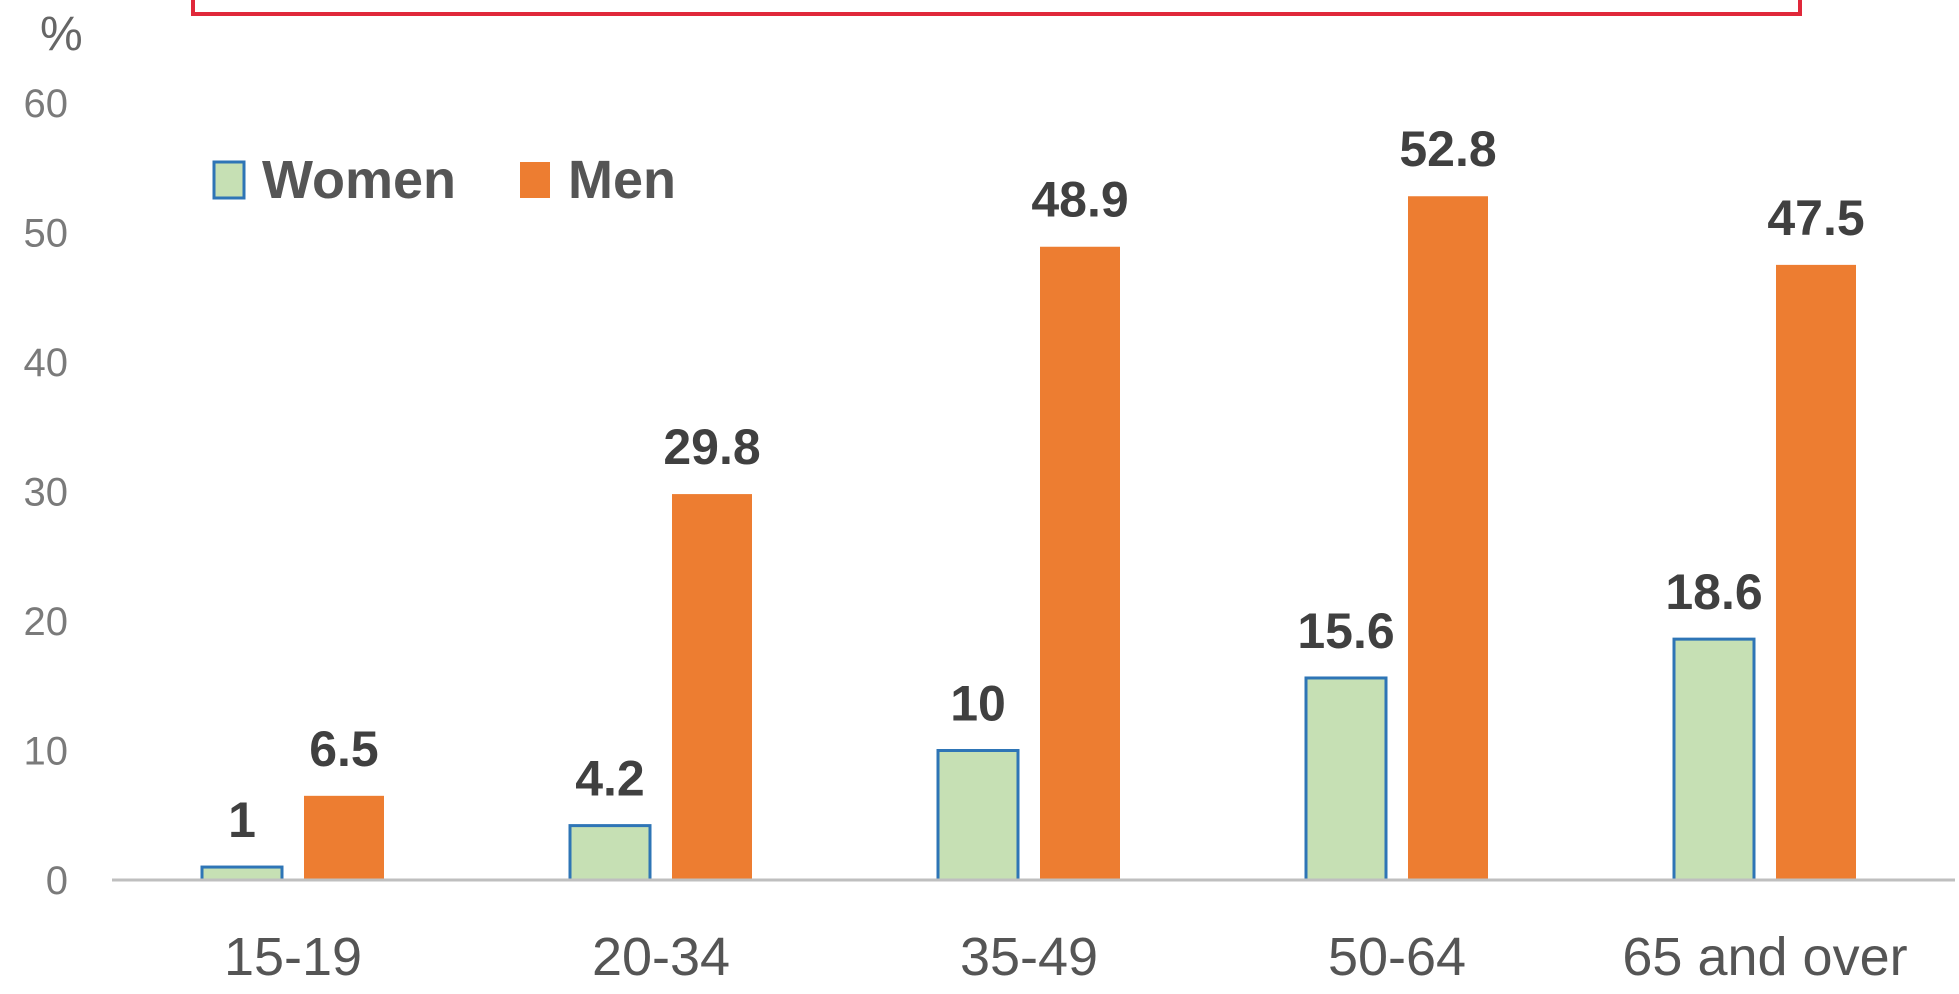  Describe the element at coordinates (293, 957) in the screenshot. I see `x-tick-label: 15-19` at that location.